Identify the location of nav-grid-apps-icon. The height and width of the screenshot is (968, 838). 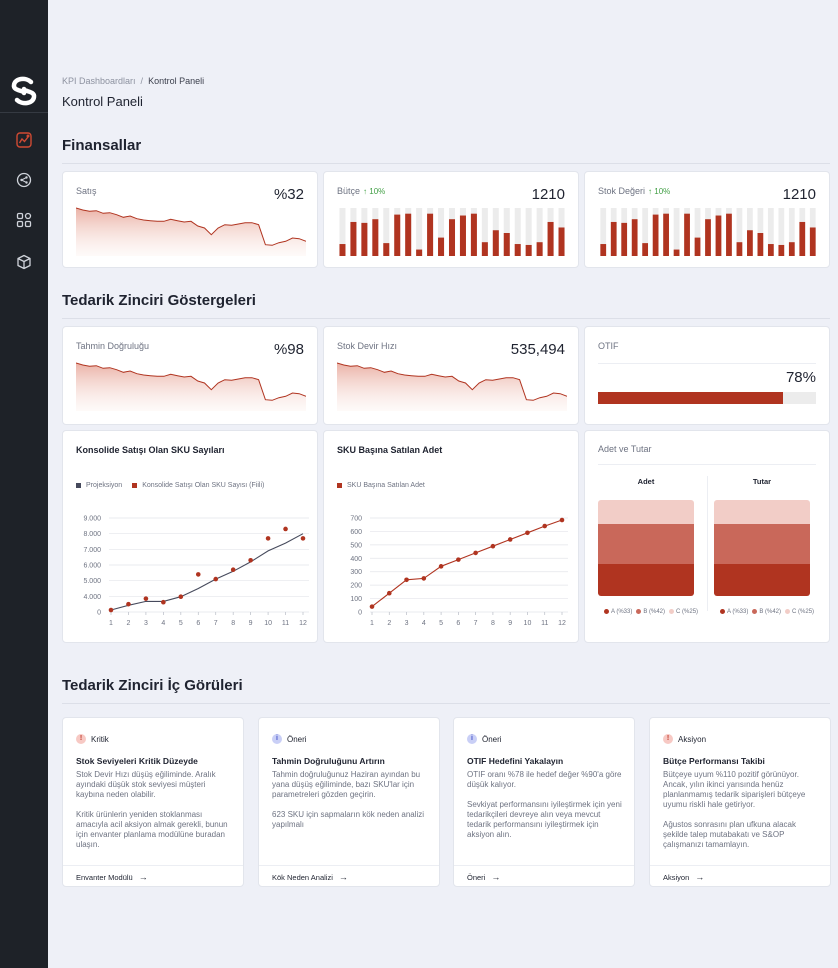
(24, 220).